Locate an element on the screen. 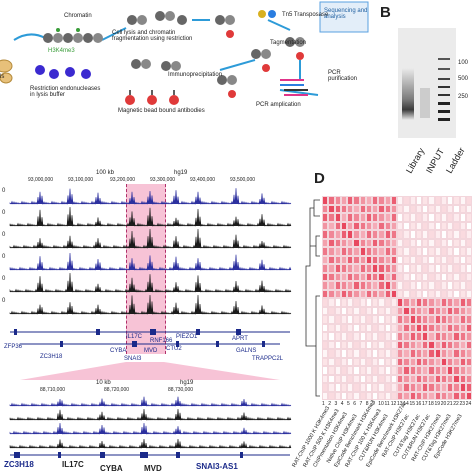 The image size is (474, 474). row-number: 19 is located at coordinates (437, 404).